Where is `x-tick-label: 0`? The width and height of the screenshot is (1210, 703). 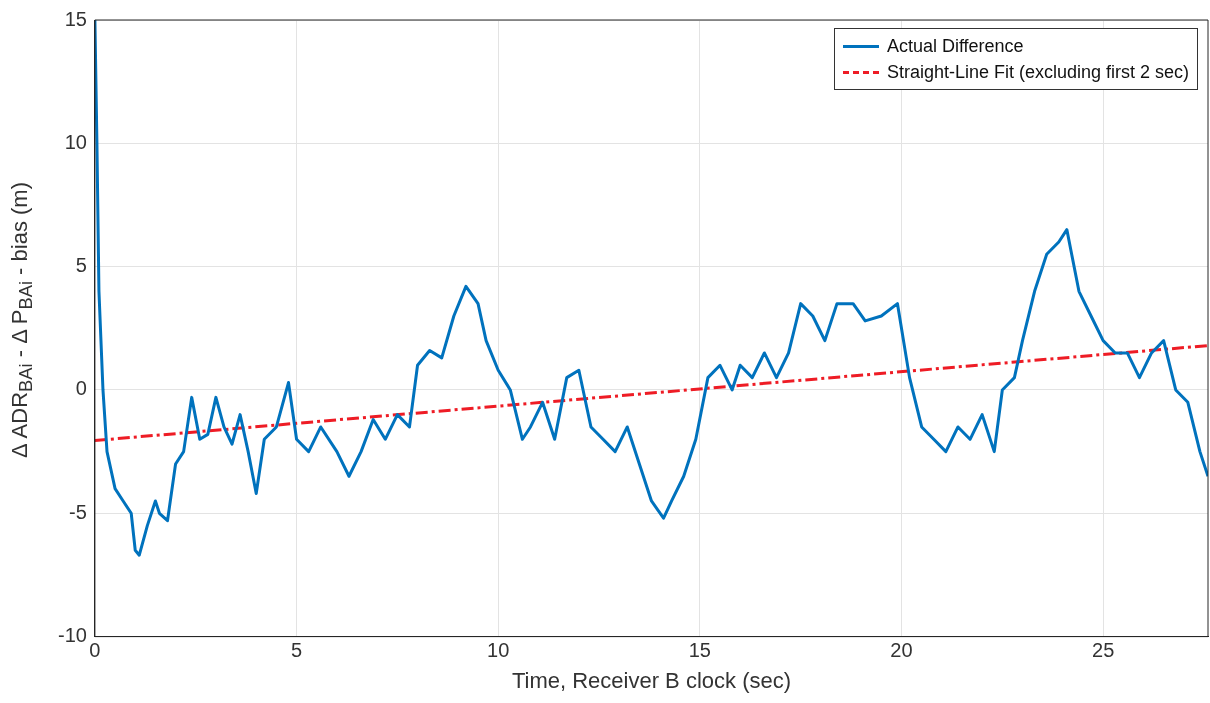
x-tick-label: 0 is located at coordinates (95, 650).